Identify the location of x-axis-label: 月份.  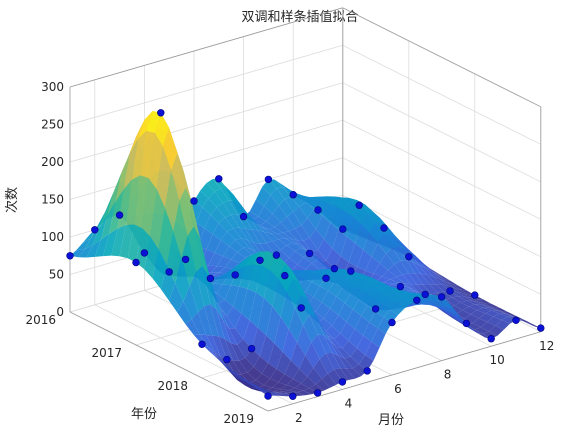
(391, 420).